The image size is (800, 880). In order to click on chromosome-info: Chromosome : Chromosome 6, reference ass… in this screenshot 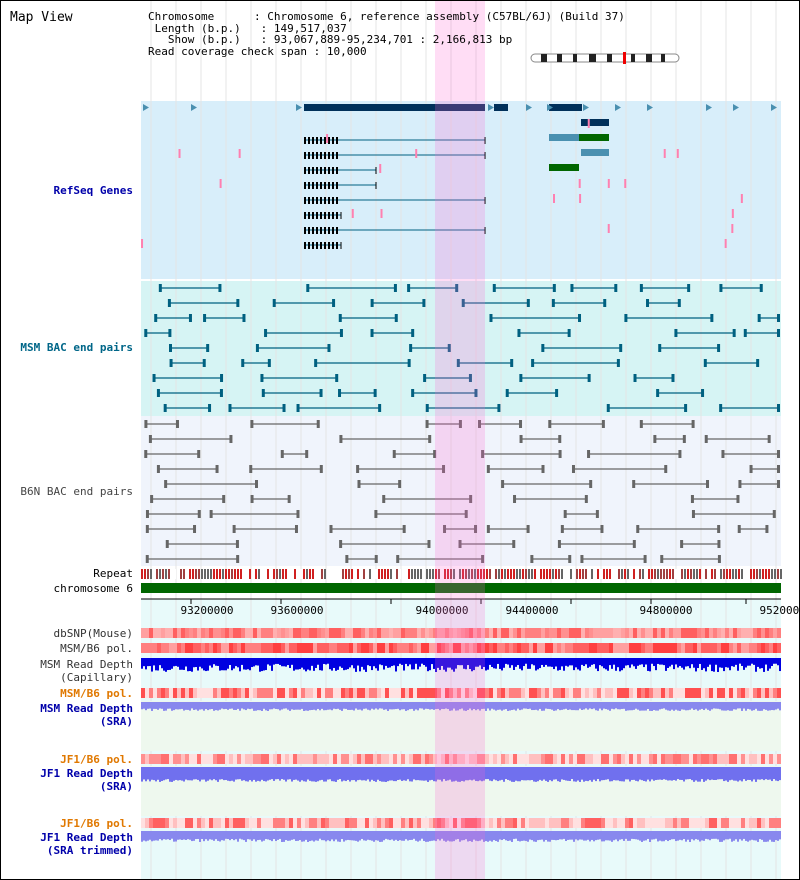, I will do `click(386, 34)`.